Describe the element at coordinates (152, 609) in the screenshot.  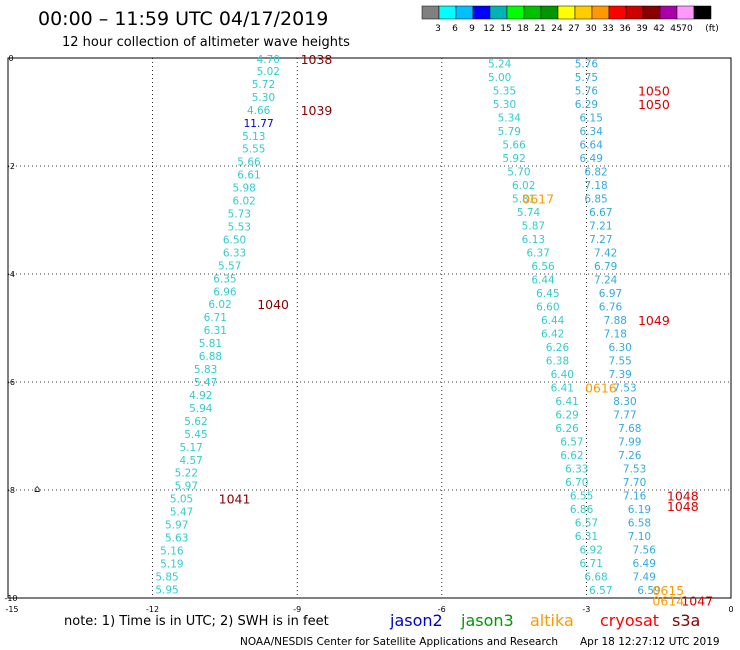
I see `x-tick-label: -12` at that location.